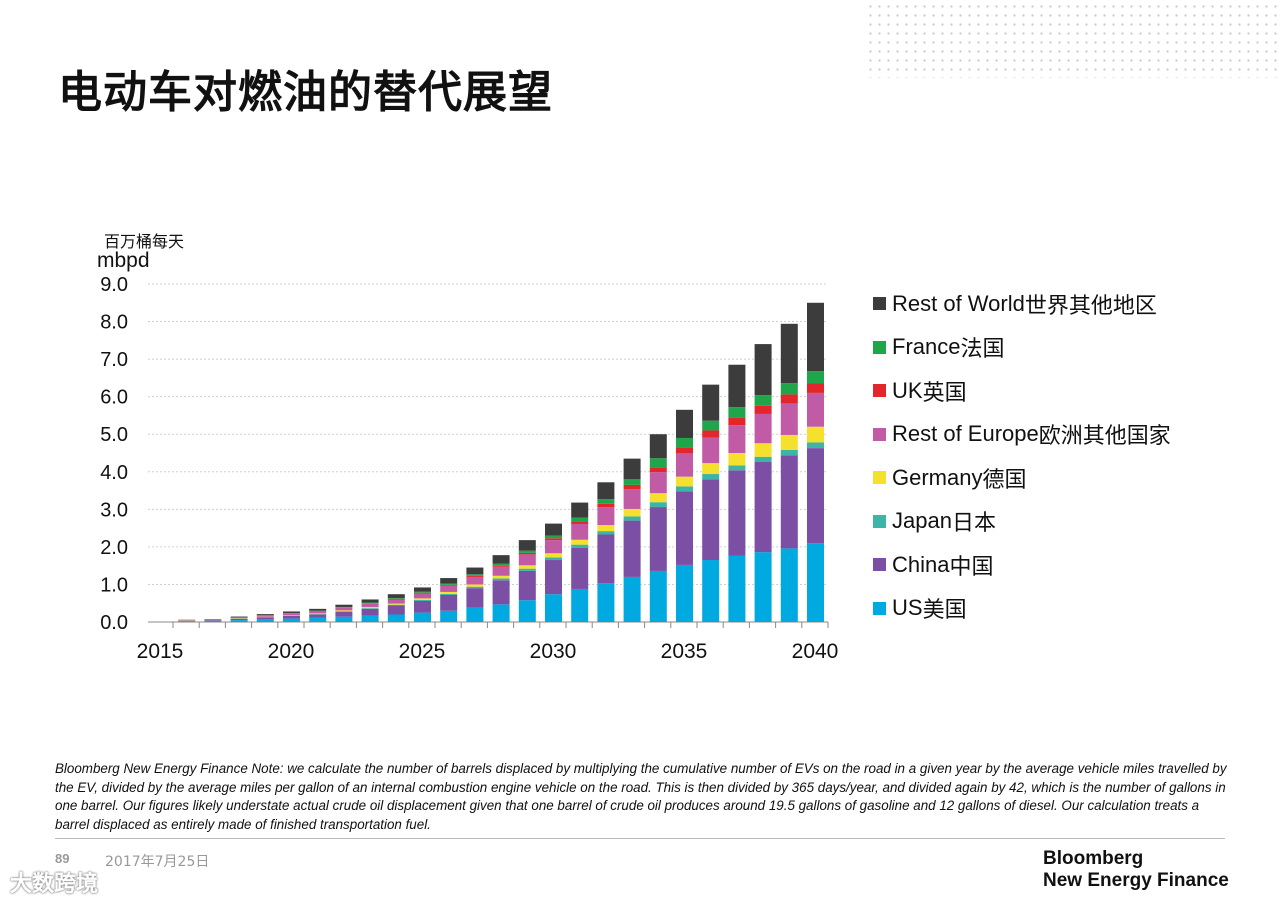 The height and width of the screenshot is (904, 1280). I want to click on bar-segment-france-2036, so click(711, 425).